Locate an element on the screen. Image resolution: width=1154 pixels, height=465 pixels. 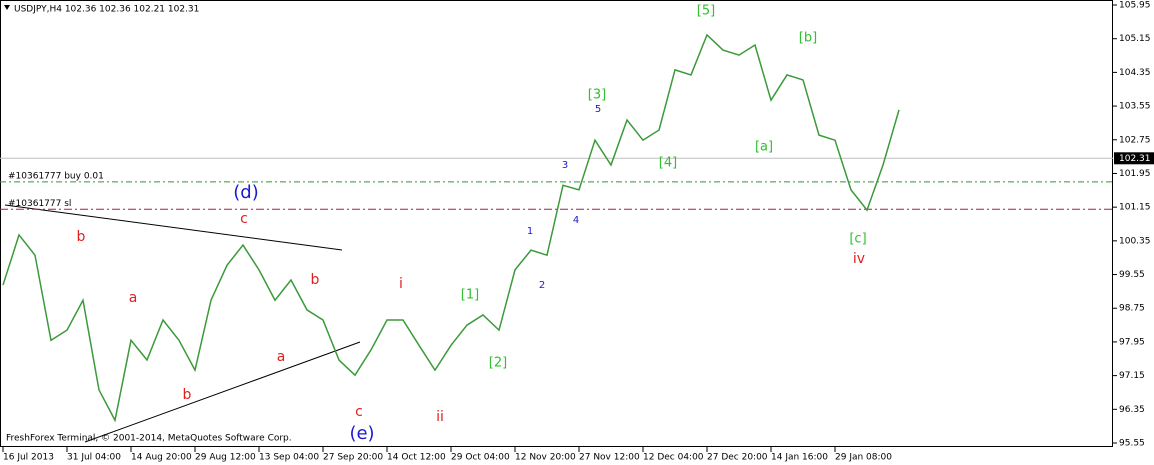
wave-label: ii is located at coordinates (440, 417).